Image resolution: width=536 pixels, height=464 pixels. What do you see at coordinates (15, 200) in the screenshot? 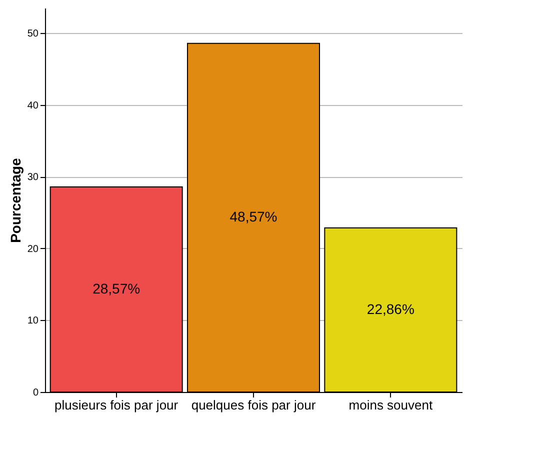
I see `y-axis-title: Pourcentage` at bounding box center [15, 200].